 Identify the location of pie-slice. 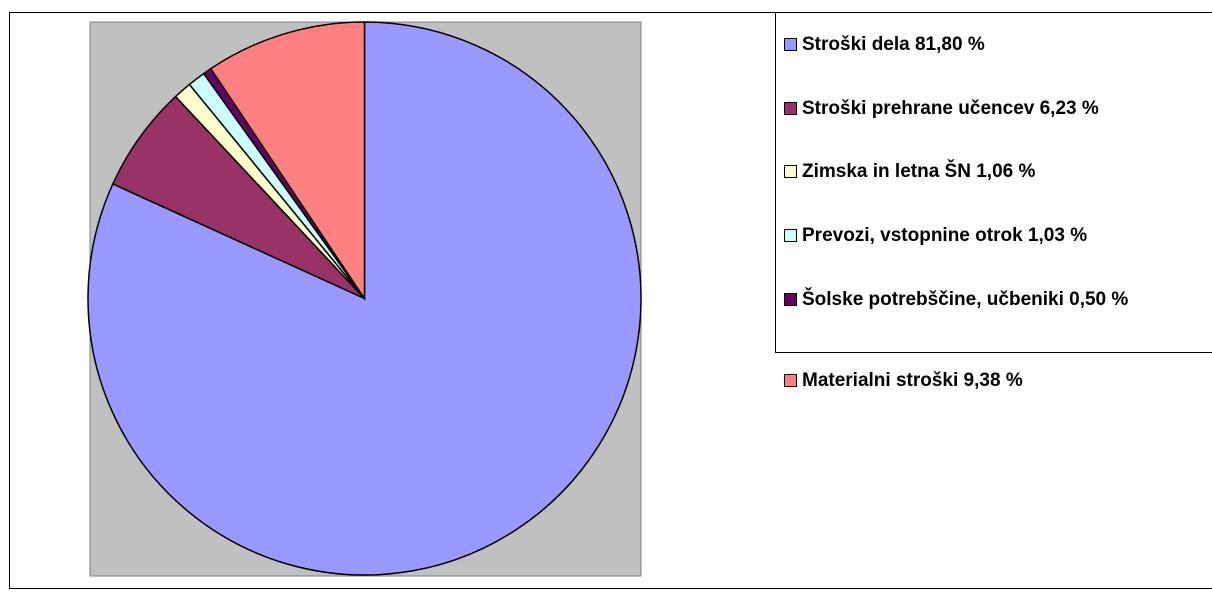
(287, 161).